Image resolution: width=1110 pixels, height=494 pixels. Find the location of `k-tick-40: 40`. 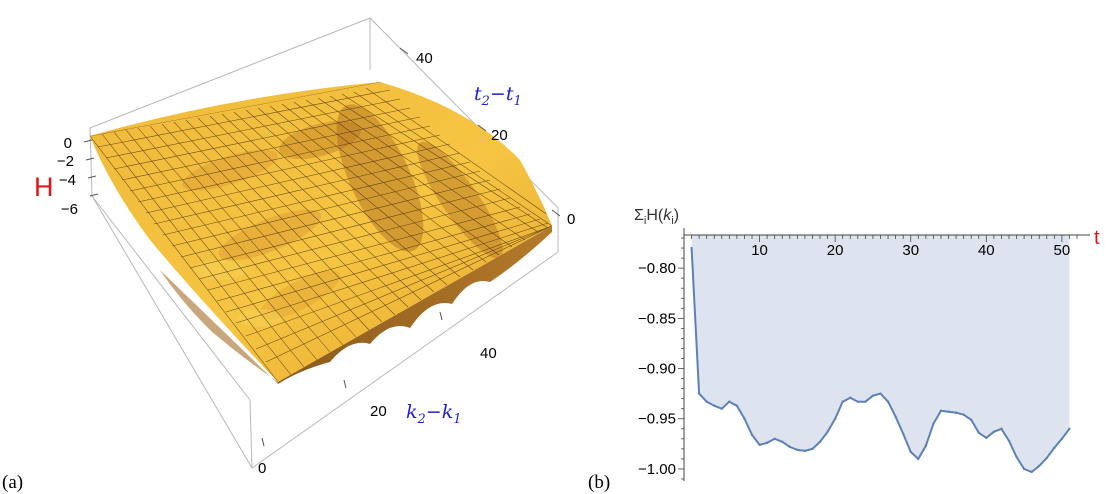

k-tick-40: 40 is located at coordinates (488, 353).